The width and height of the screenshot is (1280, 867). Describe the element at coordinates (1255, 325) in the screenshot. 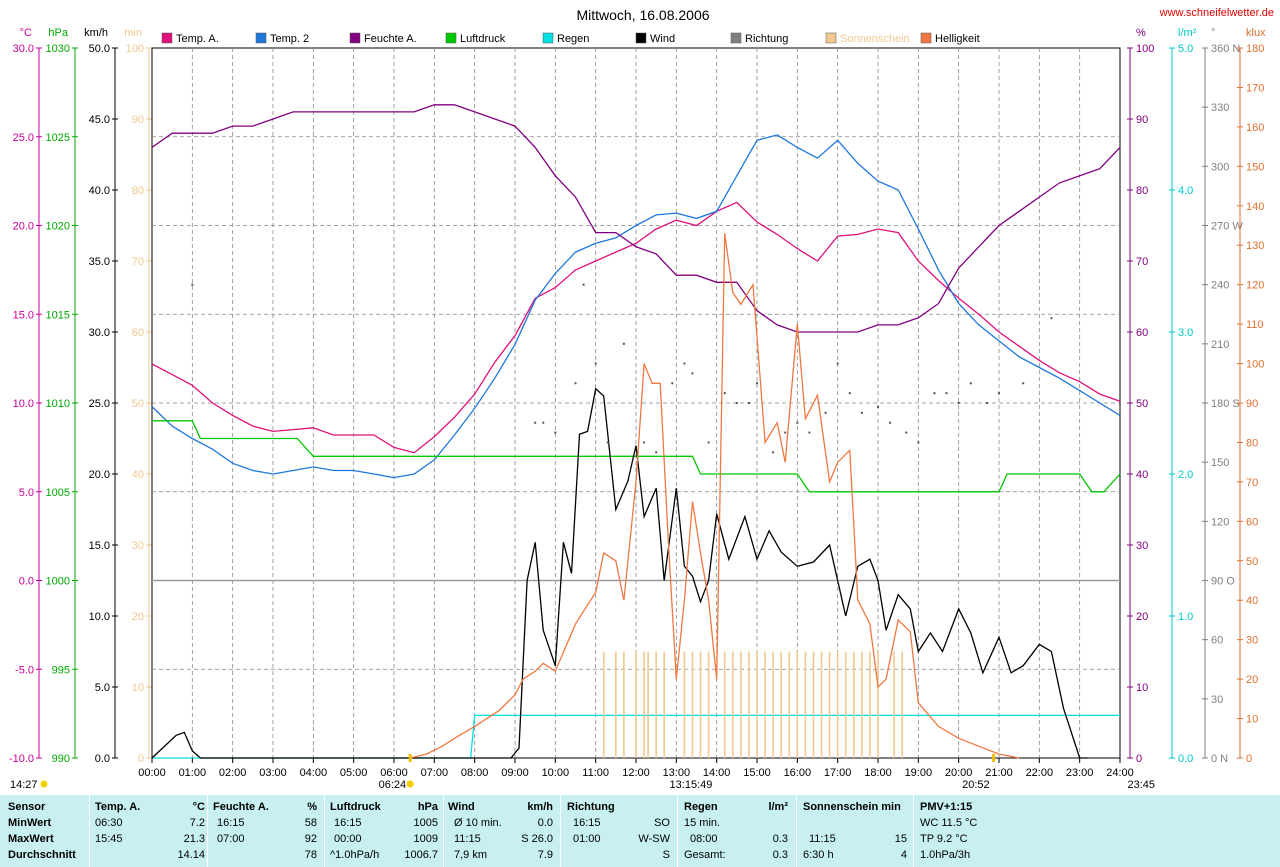

I see `tick-label: 110` at that location.